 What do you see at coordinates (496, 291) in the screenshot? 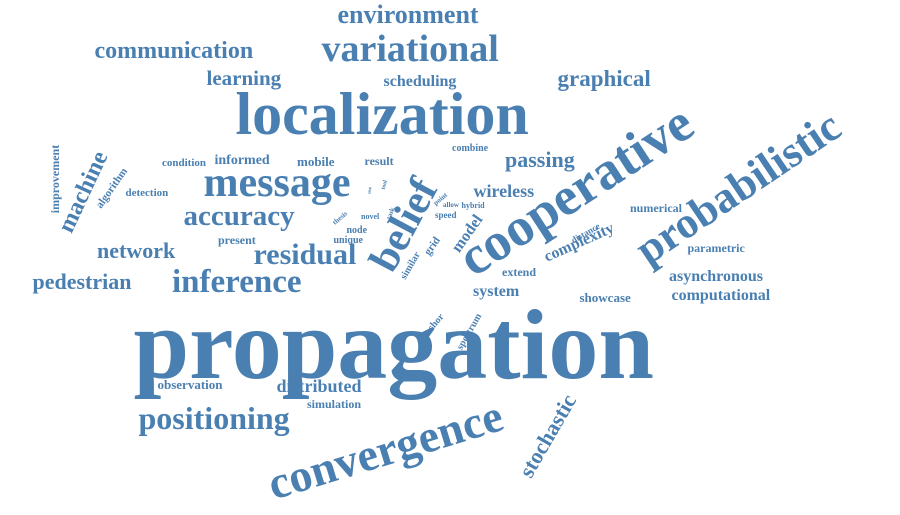
I see `word-system: system` at bounding box center [496, 291].